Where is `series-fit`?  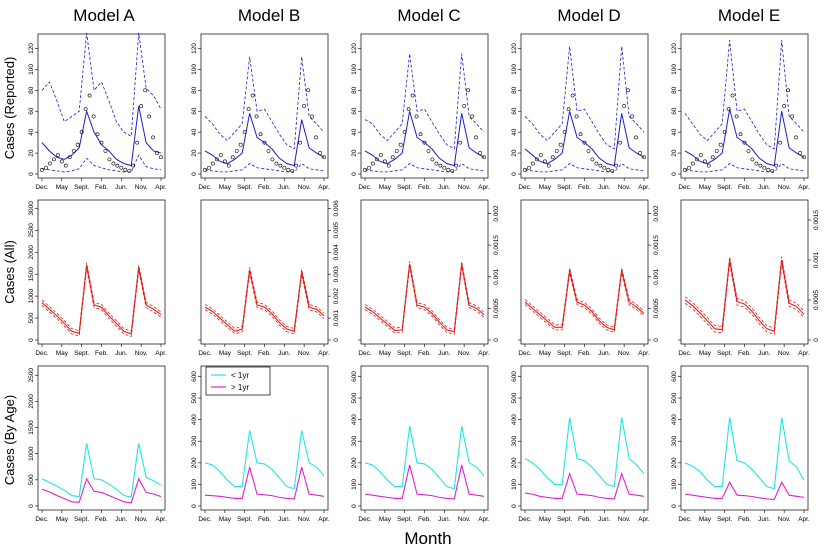 series-fit is located at coordinates (101, 136).